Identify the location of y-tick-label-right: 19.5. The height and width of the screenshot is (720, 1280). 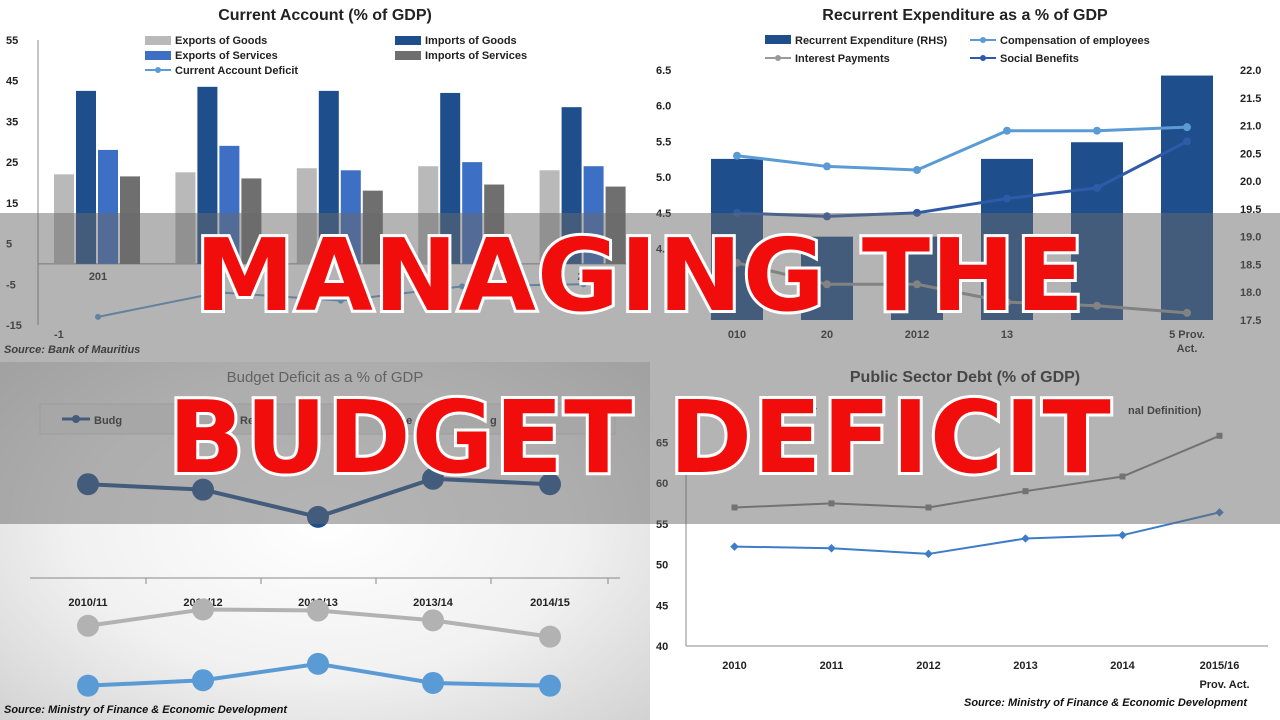
(1250, 210).